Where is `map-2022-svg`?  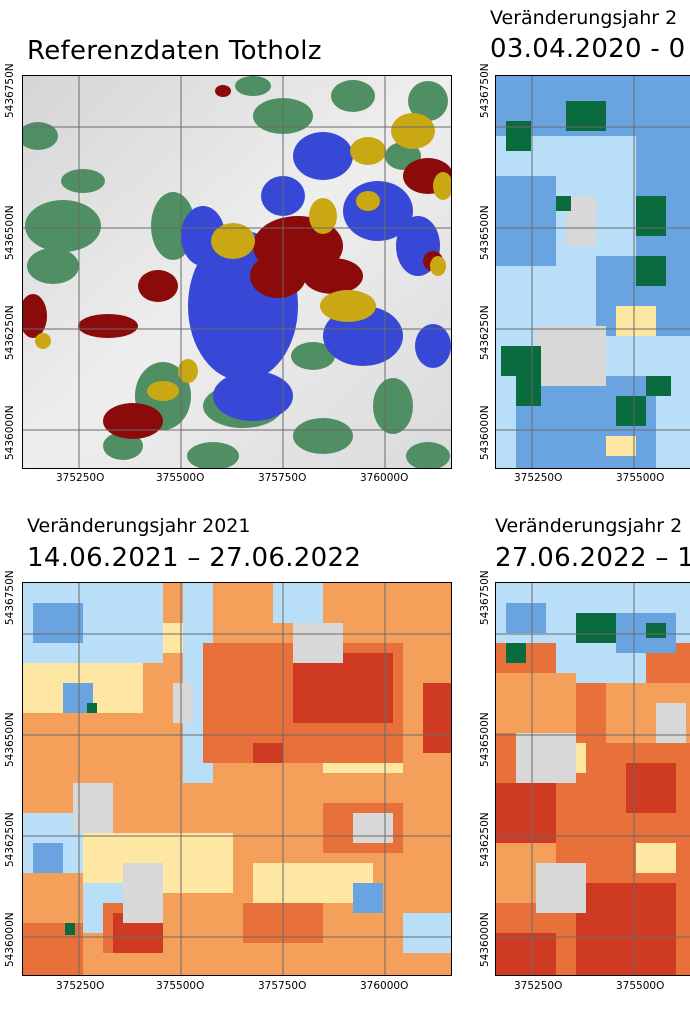 map-2022-svg is located at coordinates (593, 779).